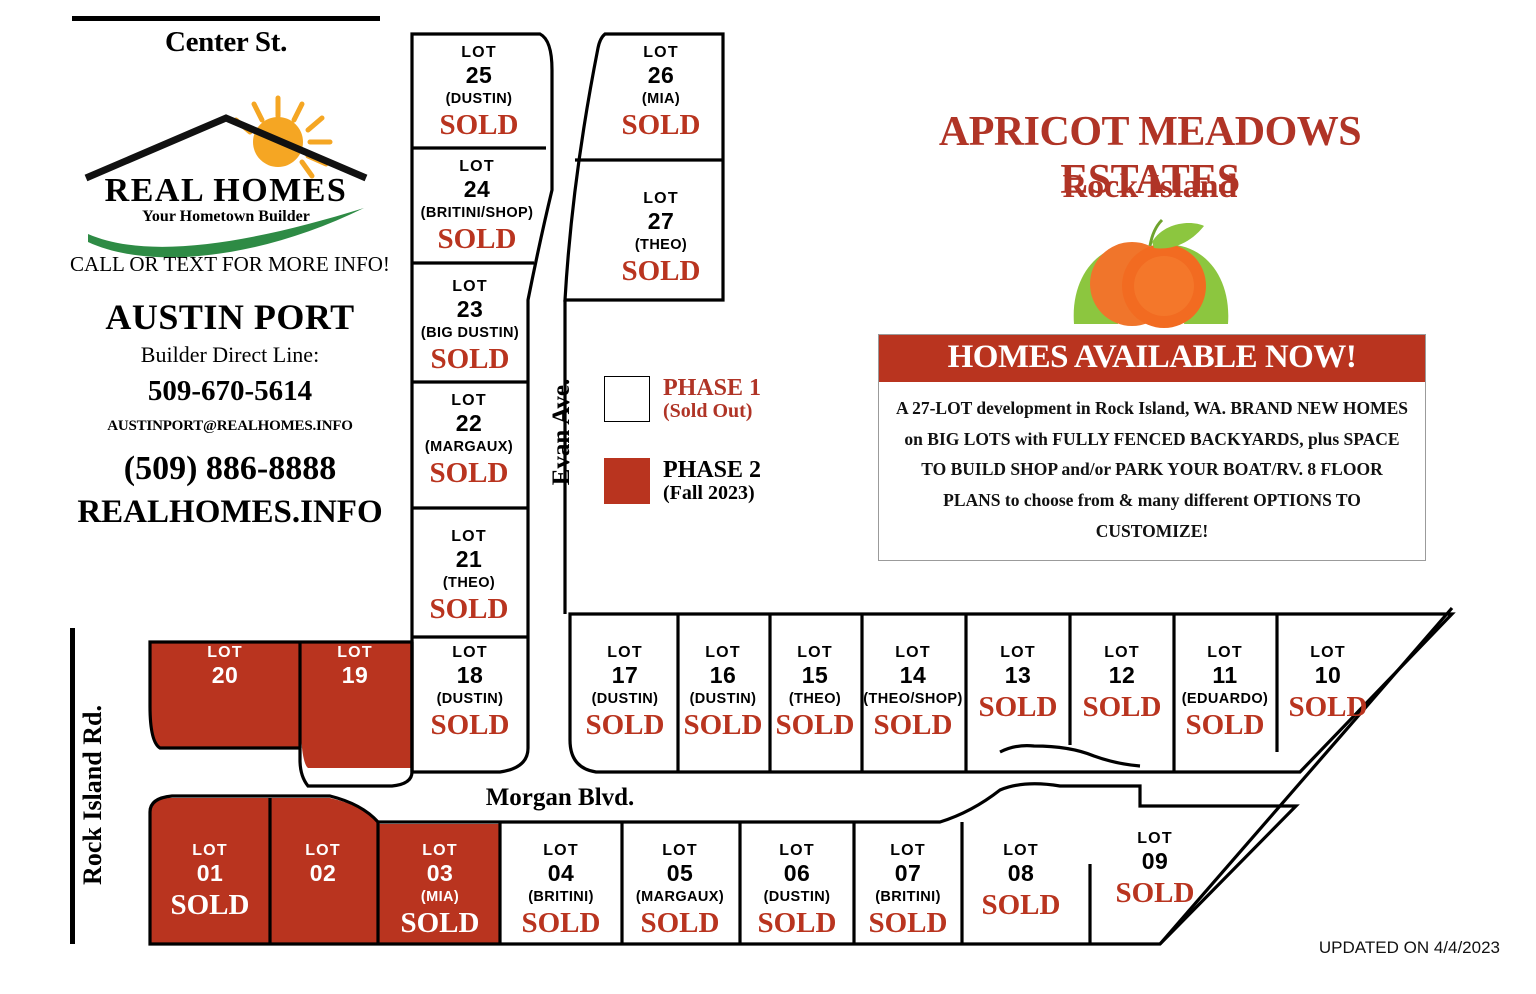  What do you see at coordinates (469, 473) in the screenshot?
I see `lot-22-status: SOLD` at bounding box center [469, 473].